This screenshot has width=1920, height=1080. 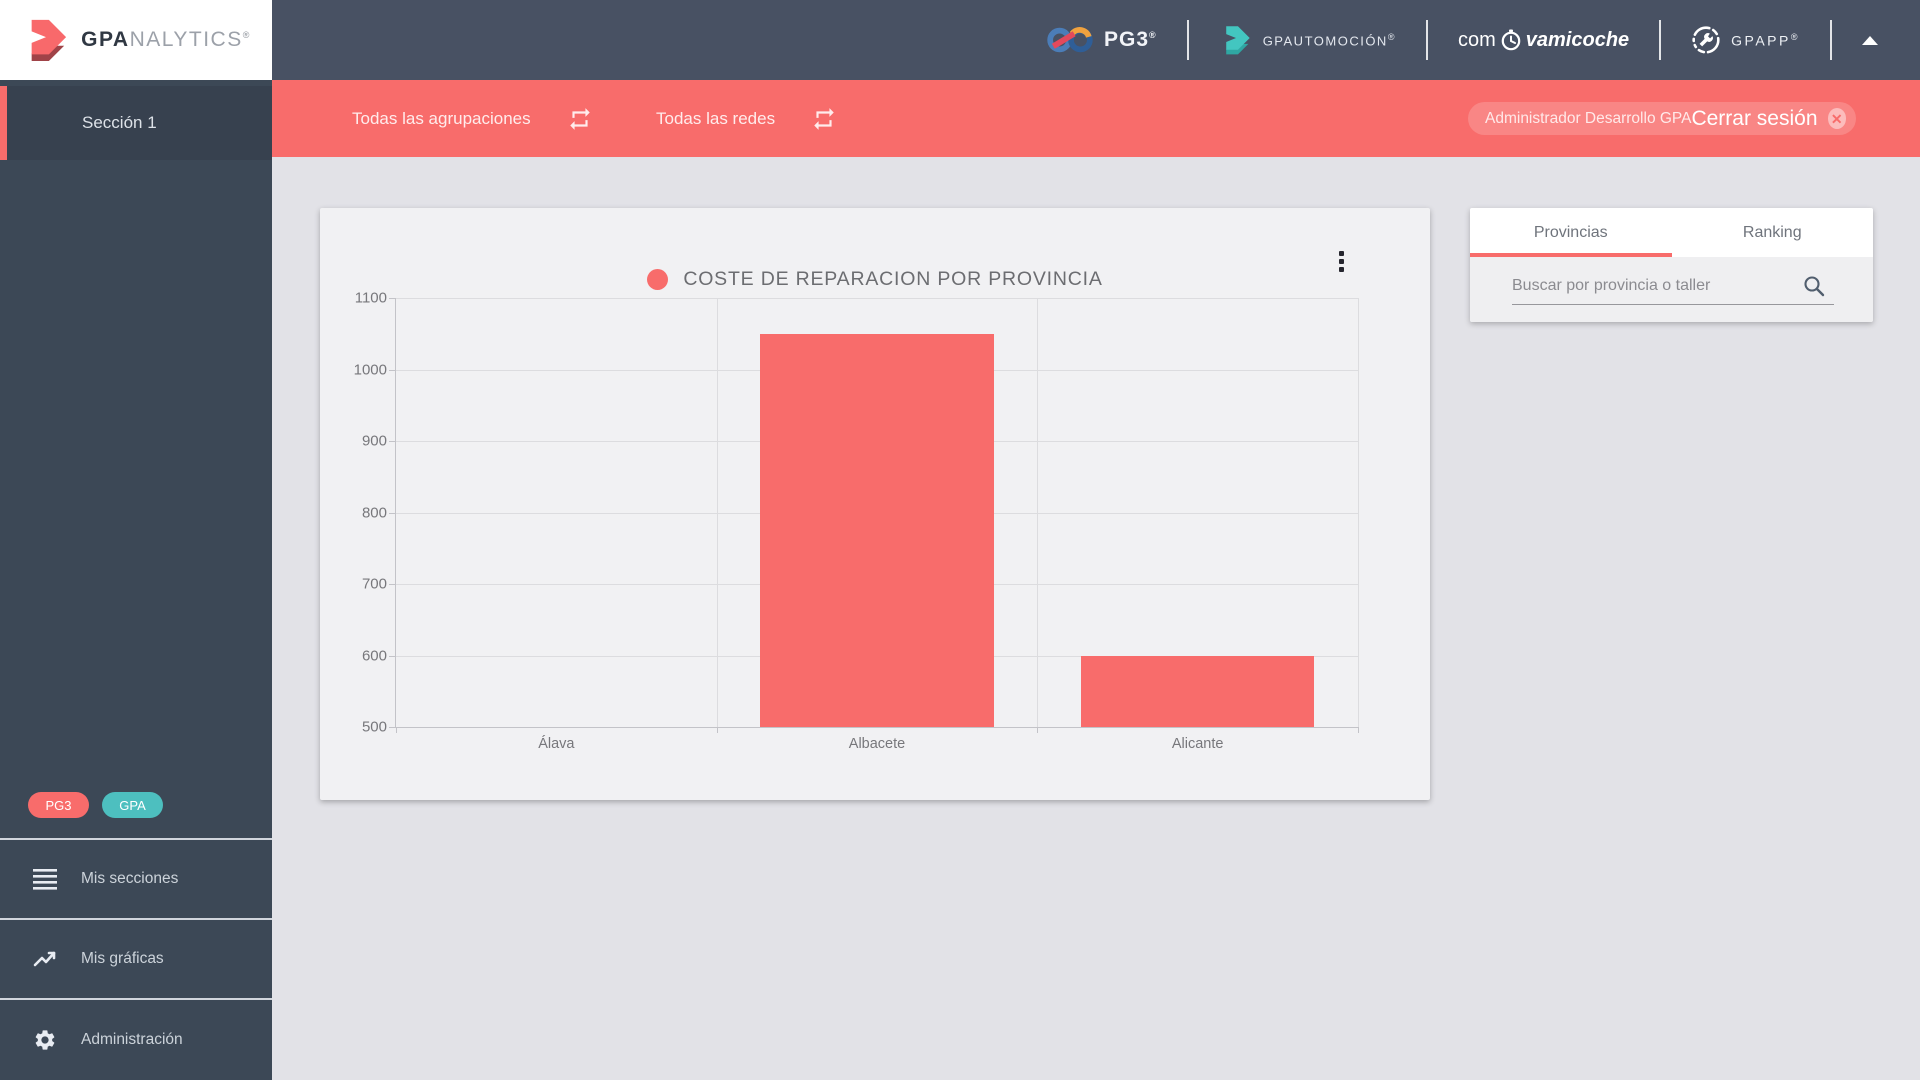 I want to click on brand-wordmark: GPANALYTICS®, so click(x=166, y=39).